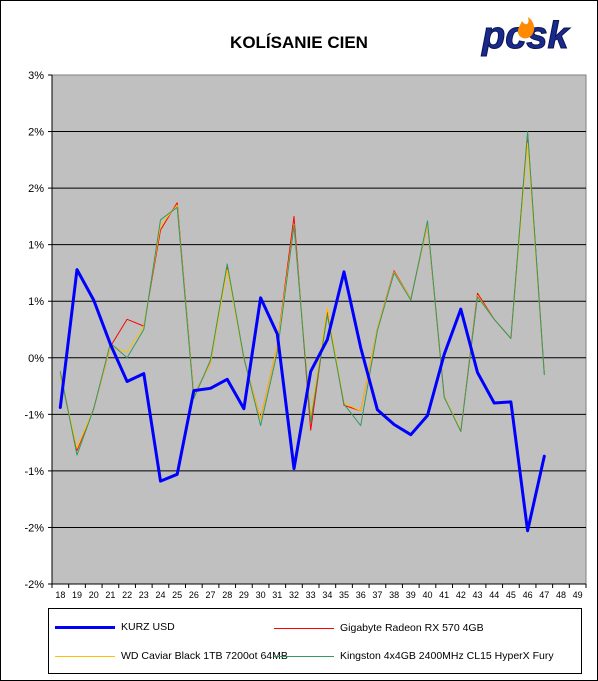  Describe the element at coordinates (277, 595) in the screenshot. I see `x-tick-label: 31` at that location.